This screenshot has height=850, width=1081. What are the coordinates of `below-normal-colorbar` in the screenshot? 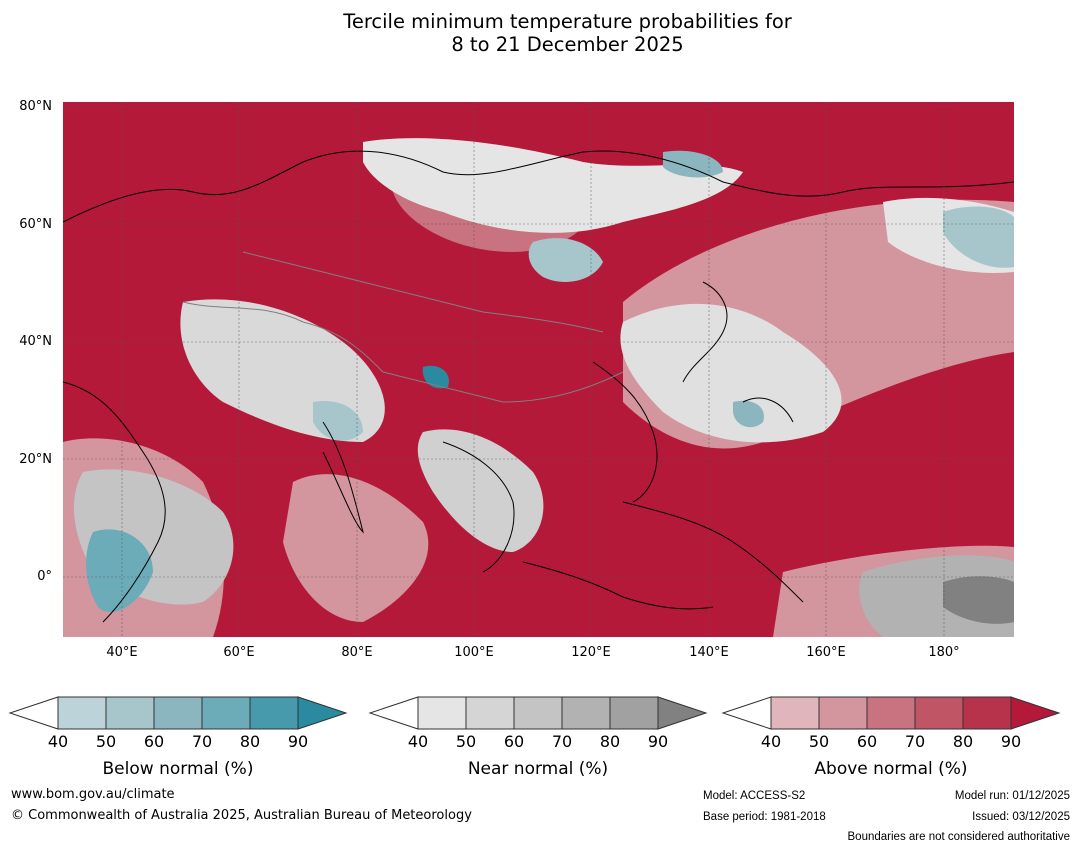 It's located at (179, 710).